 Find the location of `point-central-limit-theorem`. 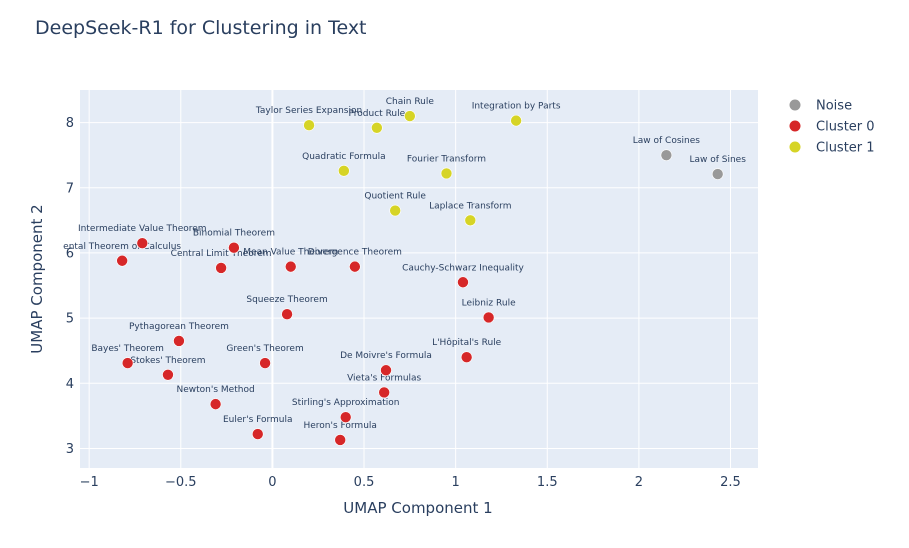

point-central-limit-theorem is located at coordinates (221, 268).